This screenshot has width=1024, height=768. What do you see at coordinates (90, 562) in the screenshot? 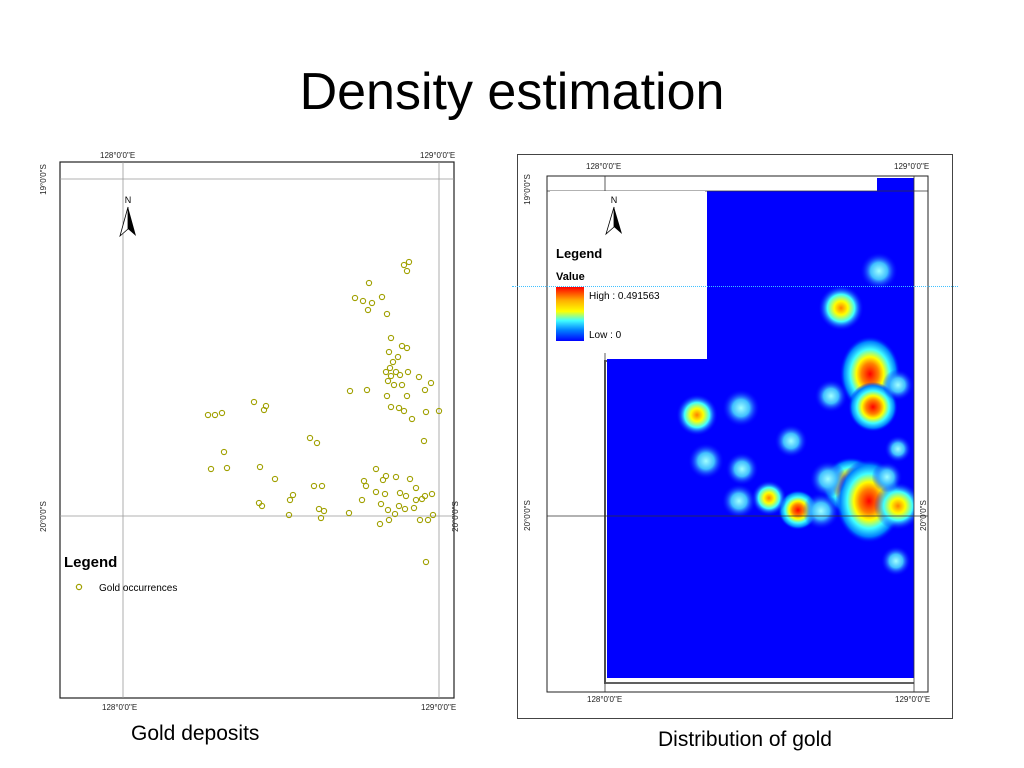
I see `legend-title: Legend` at bounding box center [90, 562].